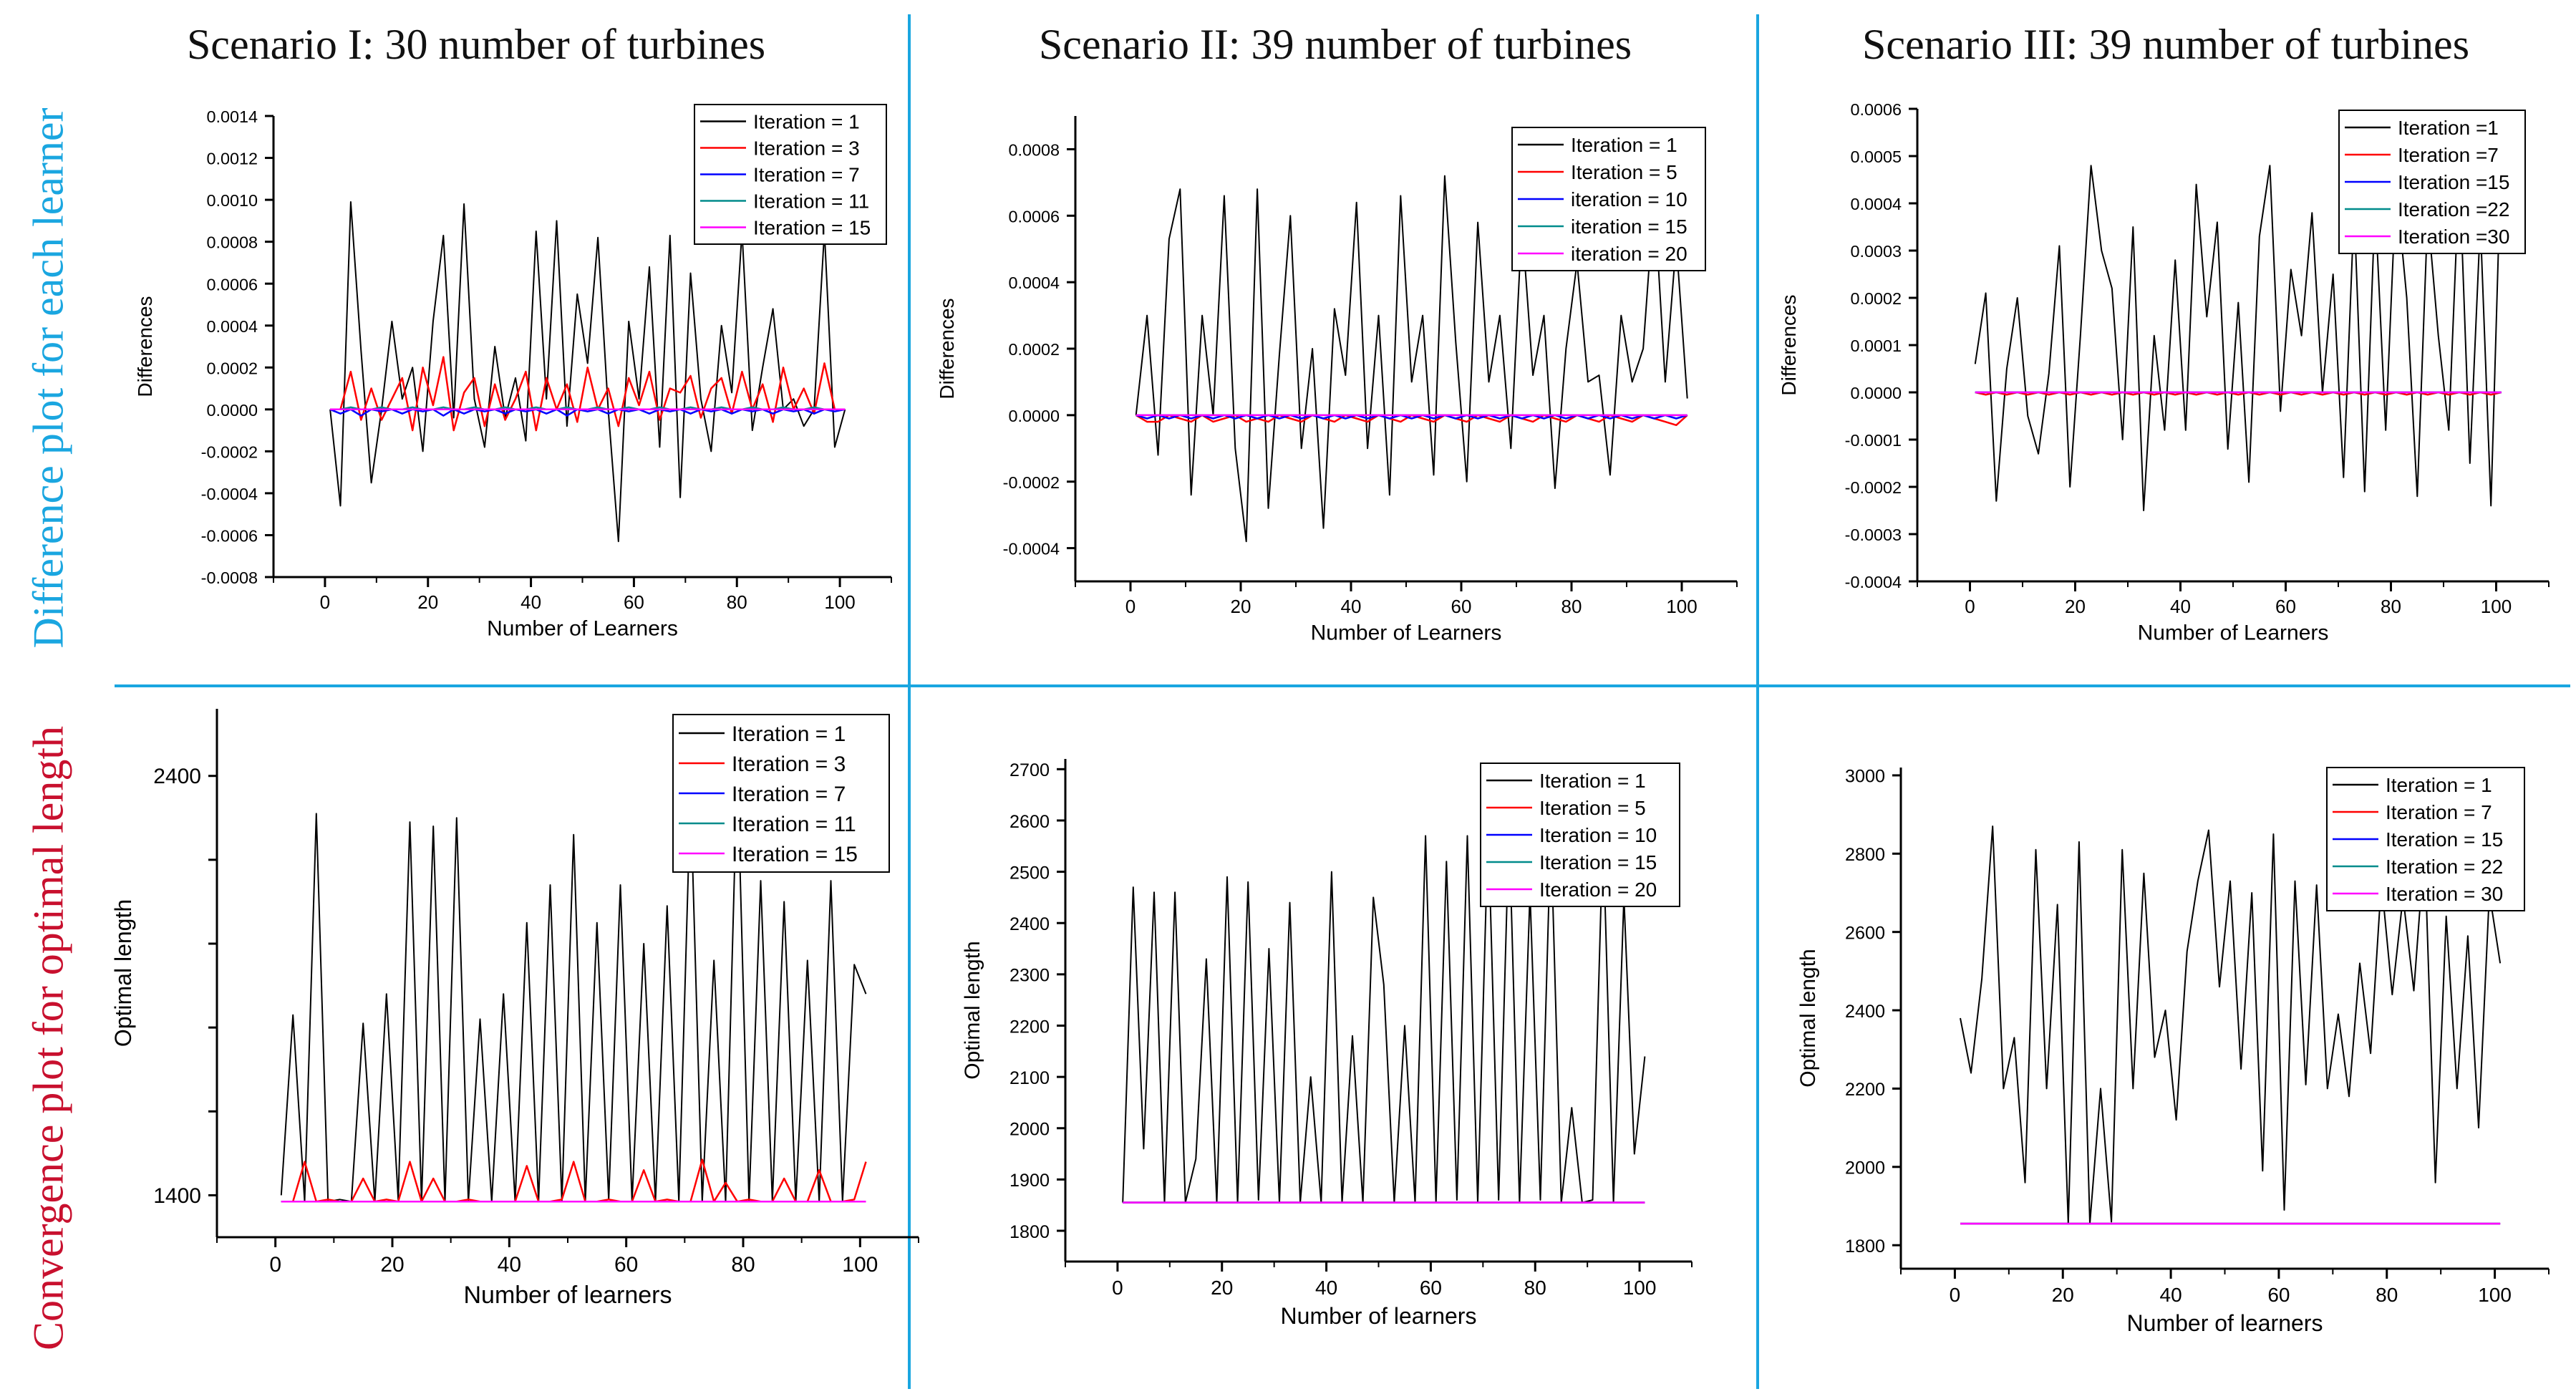 This screenshot has height=1394, width=2576. Describe the element at coordinates (1865, 855) in the screenshot. I see `y-tick-label: 2800` at that location.